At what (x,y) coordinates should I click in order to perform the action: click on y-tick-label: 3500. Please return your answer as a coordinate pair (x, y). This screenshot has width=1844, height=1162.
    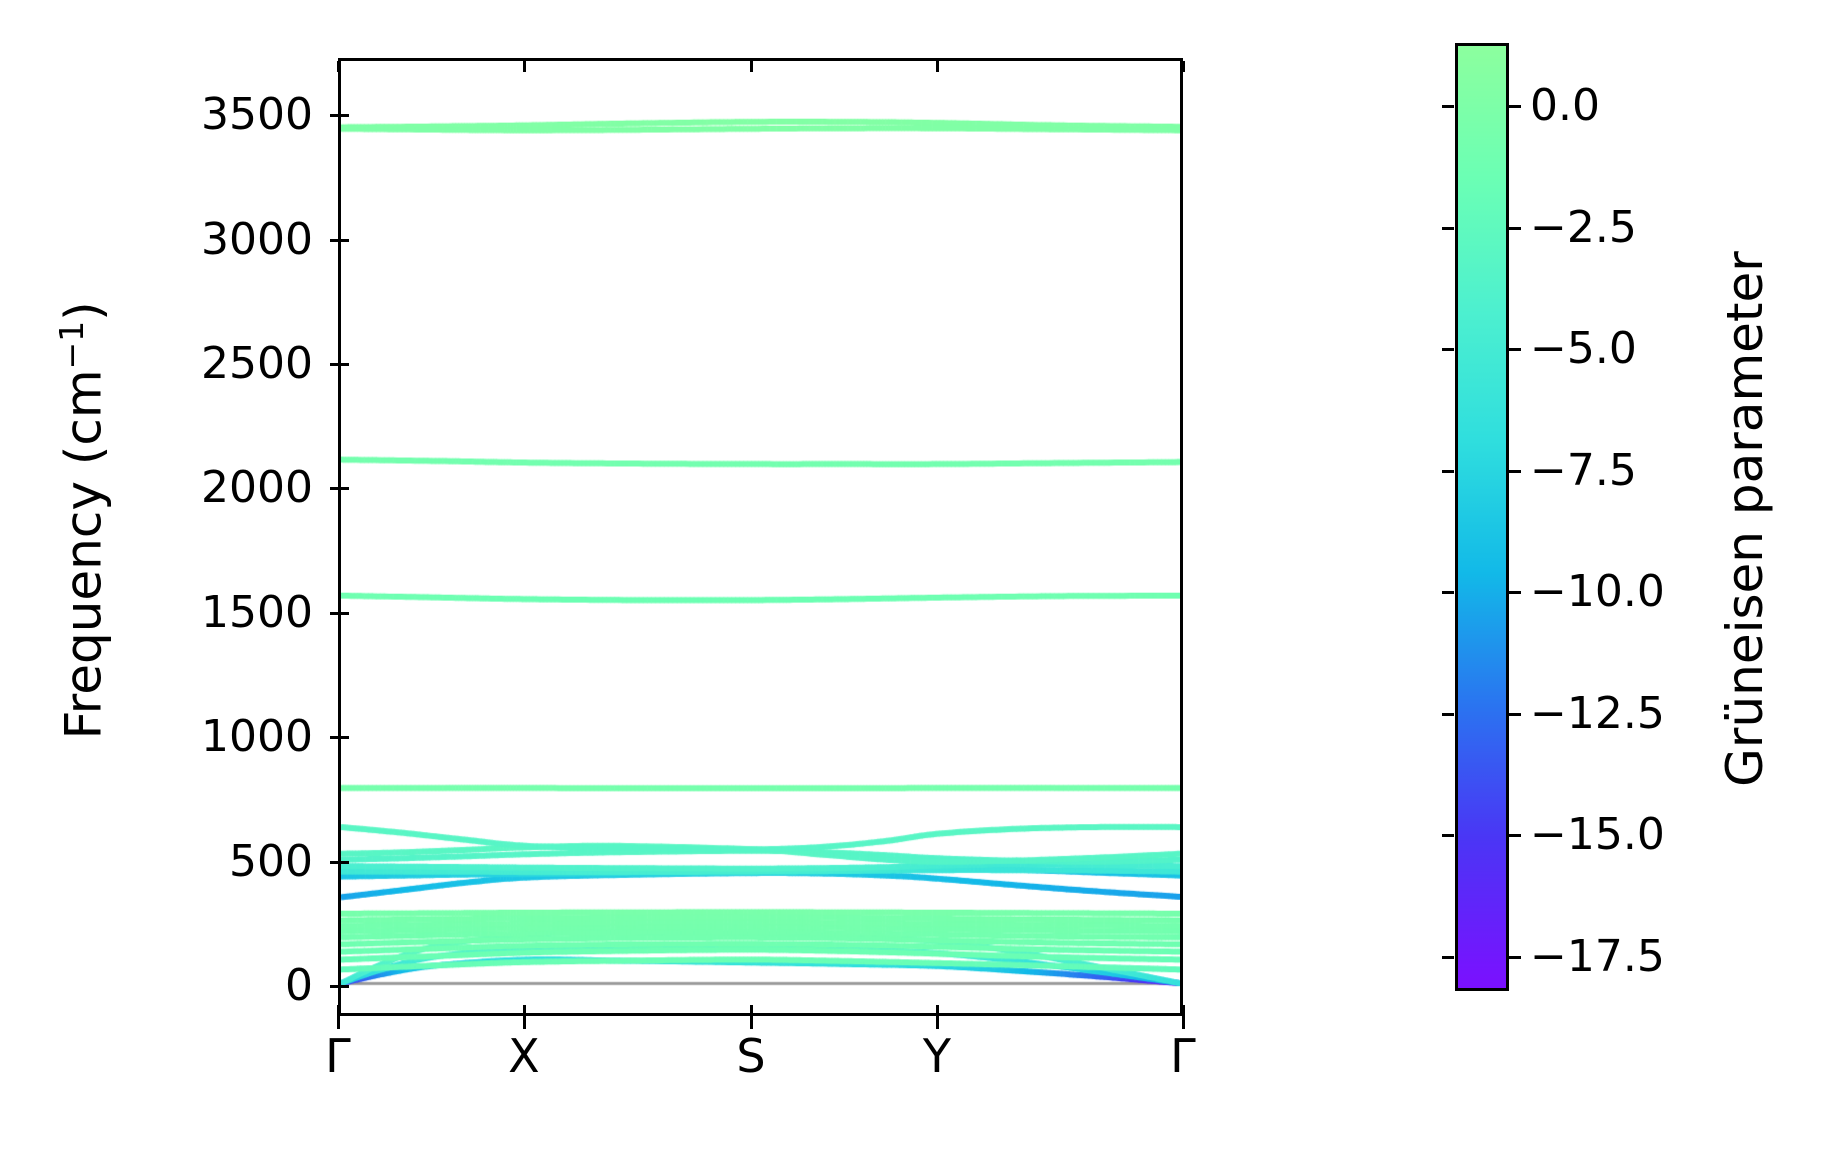
    Looking at the image, I should click on (257, 115).